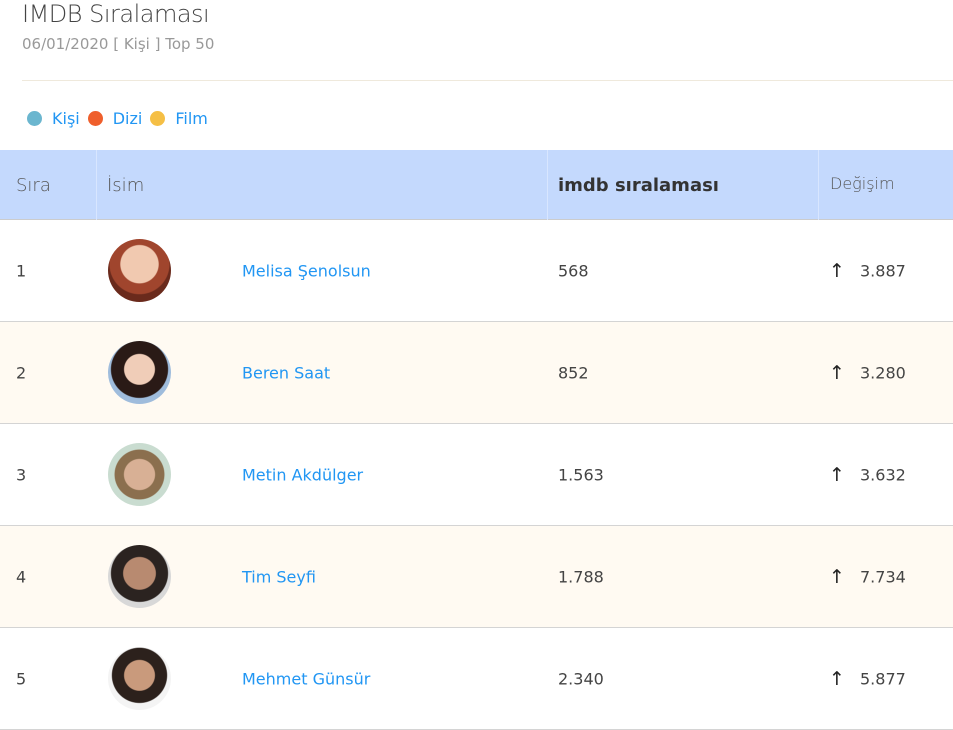 The height and width of the screenshot is (730, 953). I want to click on person-name-link: Melisa Şenolsun, so click(306, 270).